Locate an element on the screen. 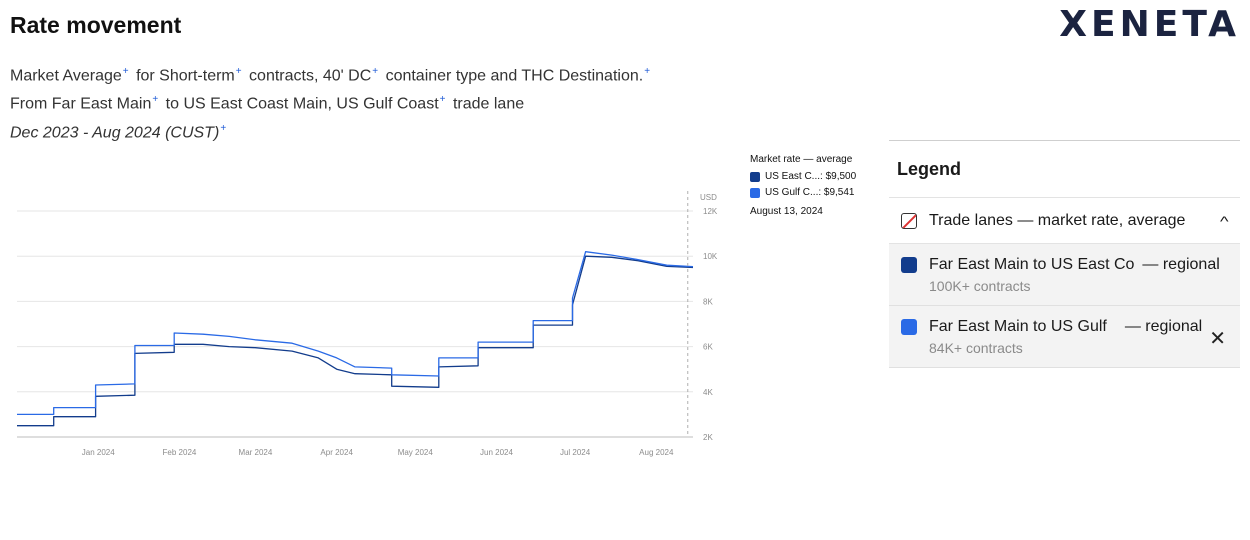 This screenshot has width=1250, height=540. x-tick-label: May 2024 is located at coordinates (416, 452).